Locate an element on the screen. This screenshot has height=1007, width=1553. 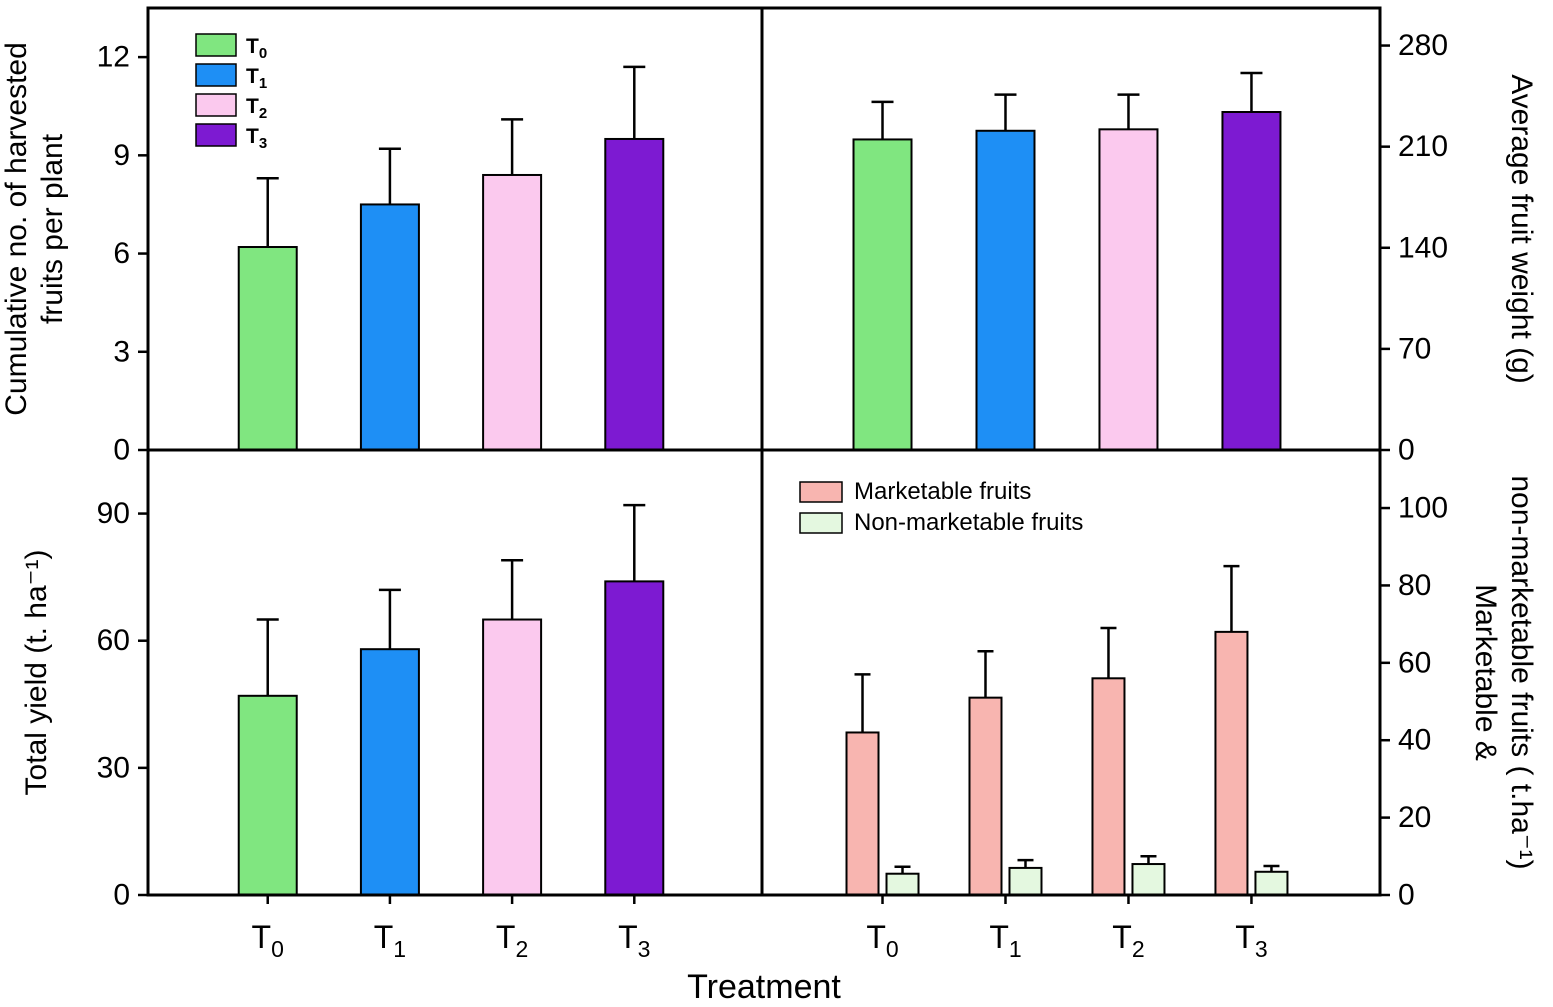
bar-T1-marketable is located at coordinates (985, 796).